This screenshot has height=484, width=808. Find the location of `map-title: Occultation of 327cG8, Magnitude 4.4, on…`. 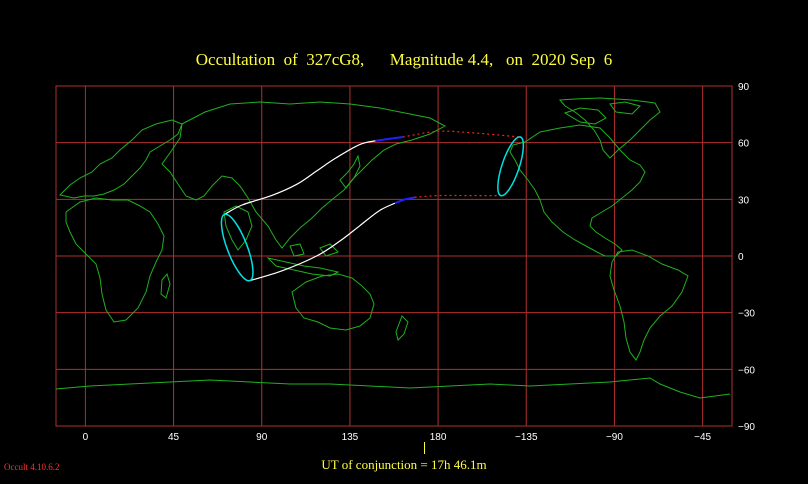

map-title: Occultation of 327cG8, Magnitude 4.4, on… is located at coordinates (404, 59).